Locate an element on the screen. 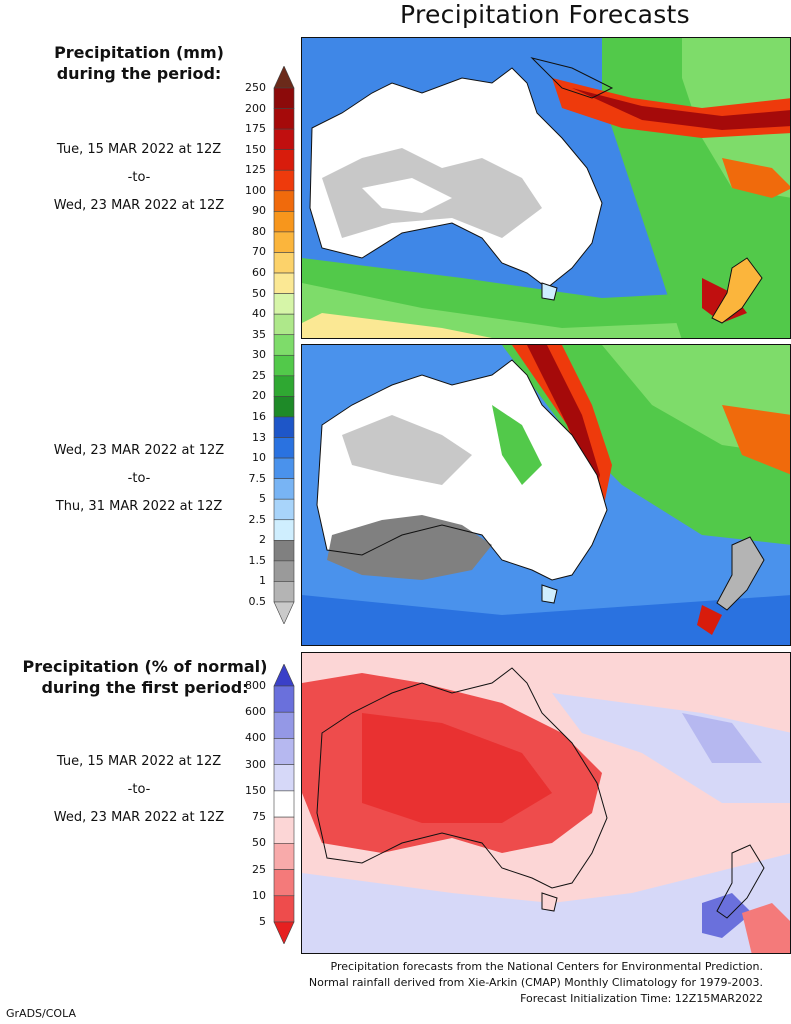 This screenshot has width=791, height=1024. pct-colorbar is located at coordinates (284, 804).